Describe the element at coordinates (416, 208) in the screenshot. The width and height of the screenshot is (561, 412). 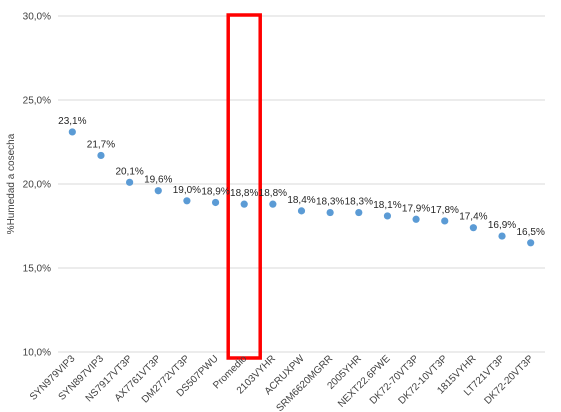
I see `data-label: 17,9%` at that location.